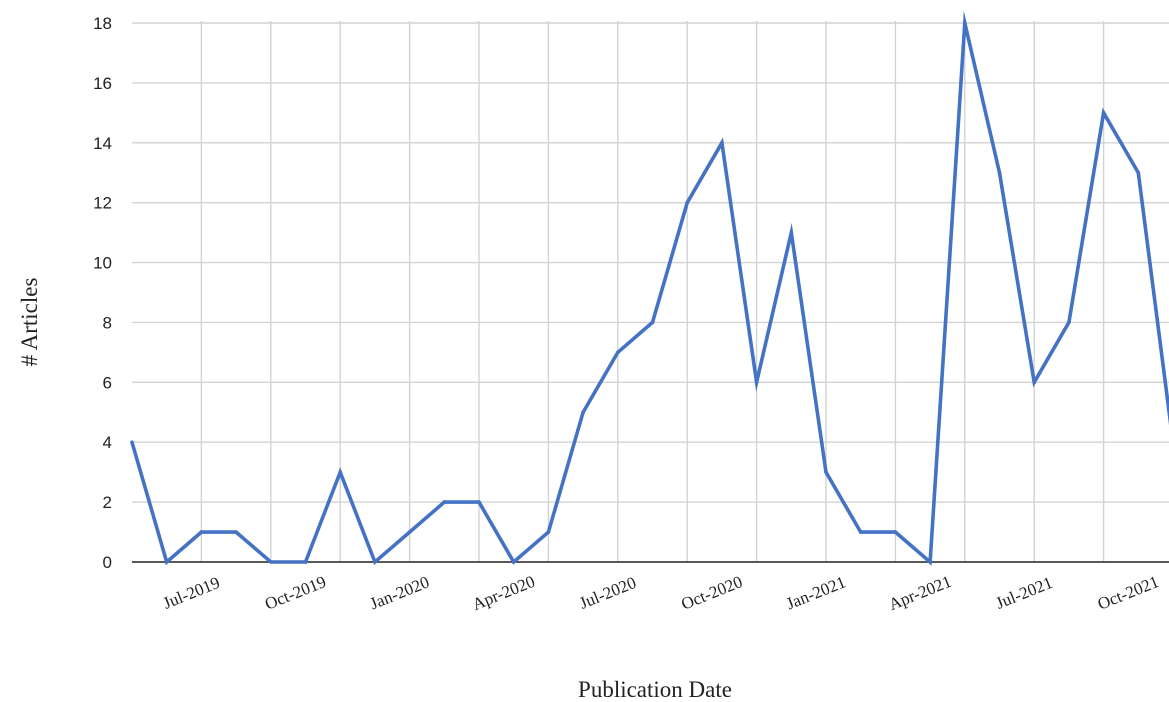  Describe the element at coordinates (107, 562) in the screenshot. I see `y-tick-label: 0` at that location.